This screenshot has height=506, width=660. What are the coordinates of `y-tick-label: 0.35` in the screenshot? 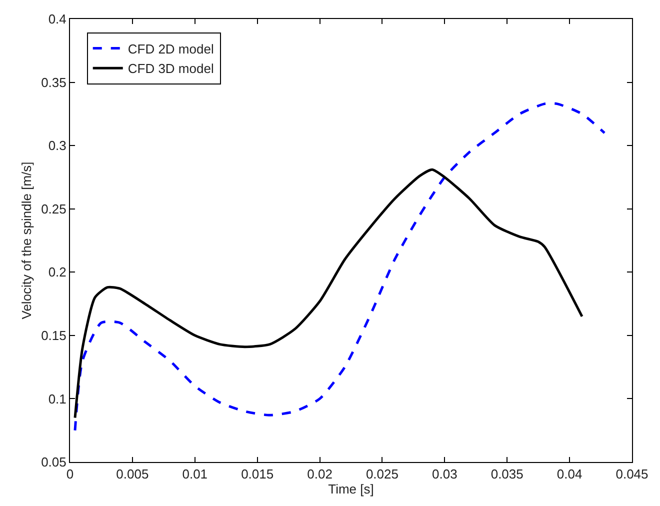 It's located at (53, 82).